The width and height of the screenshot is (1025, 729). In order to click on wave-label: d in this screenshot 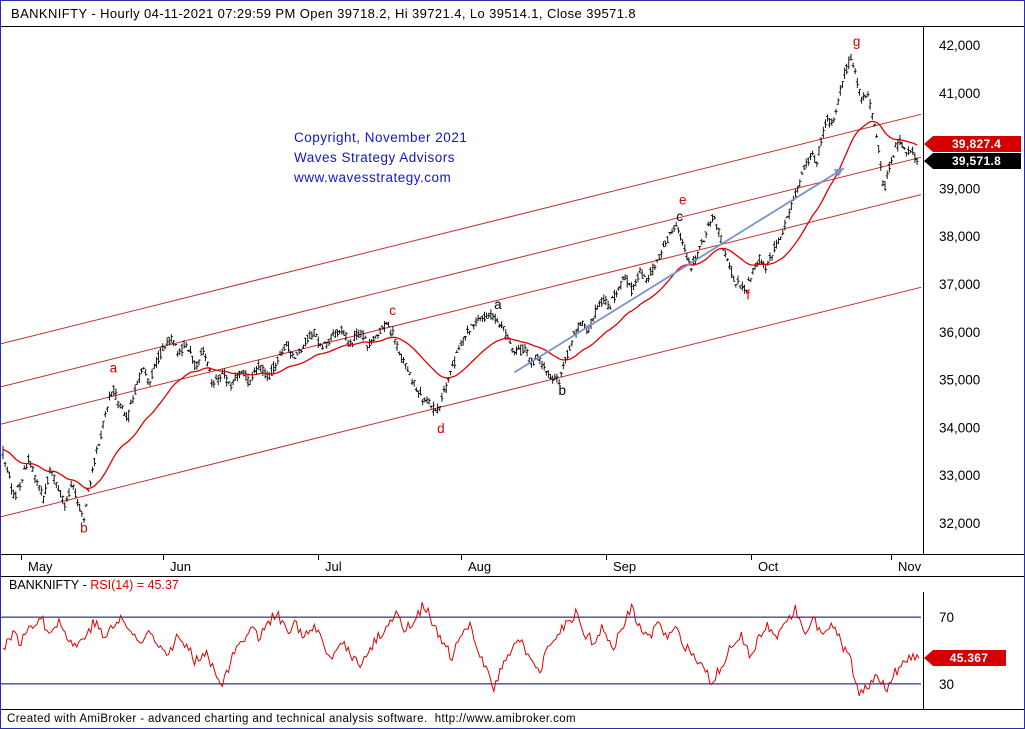, I will do `click(441, 428)`.